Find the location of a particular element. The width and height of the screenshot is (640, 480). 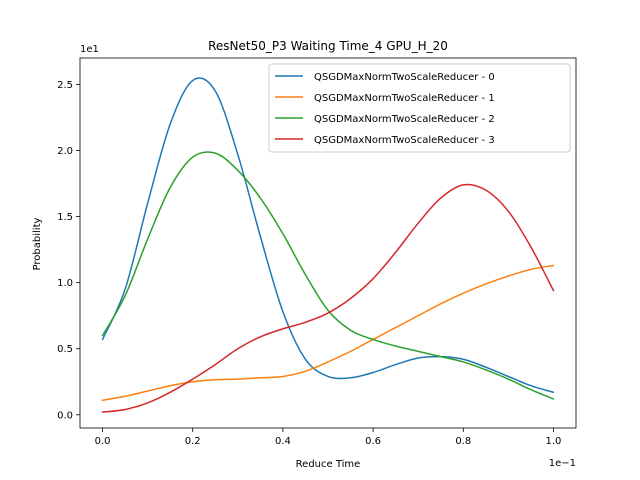

y-tick-label: 1.0 is located at coordinates (65, 283).